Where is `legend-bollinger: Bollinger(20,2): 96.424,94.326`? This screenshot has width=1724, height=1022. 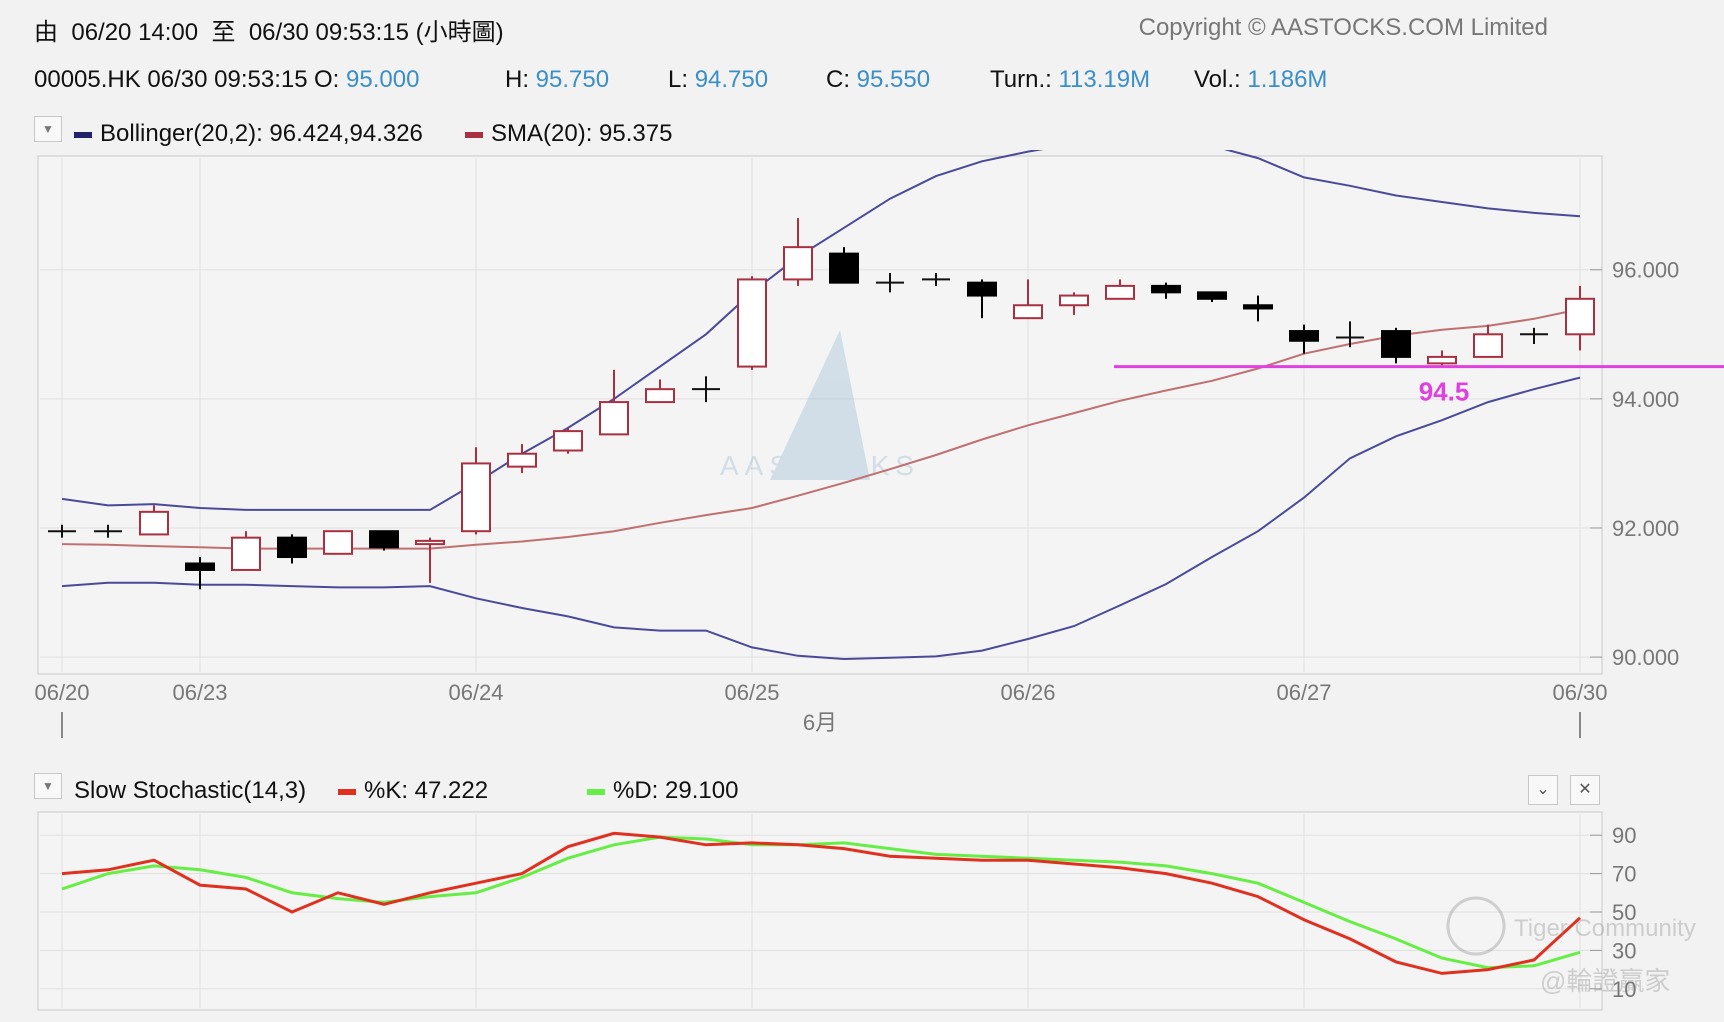 legend-bollinger: Bollinger(20,2): 96.424,94.326 is located at coordinates (248, 134).